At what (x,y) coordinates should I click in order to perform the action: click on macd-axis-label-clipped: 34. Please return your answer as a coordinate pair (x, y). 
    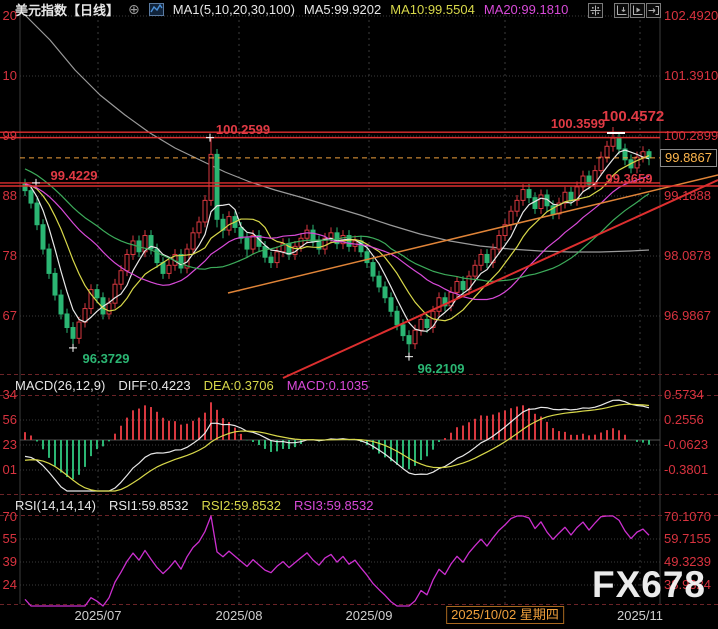
    Looking at the image, I should click on (9, 394).